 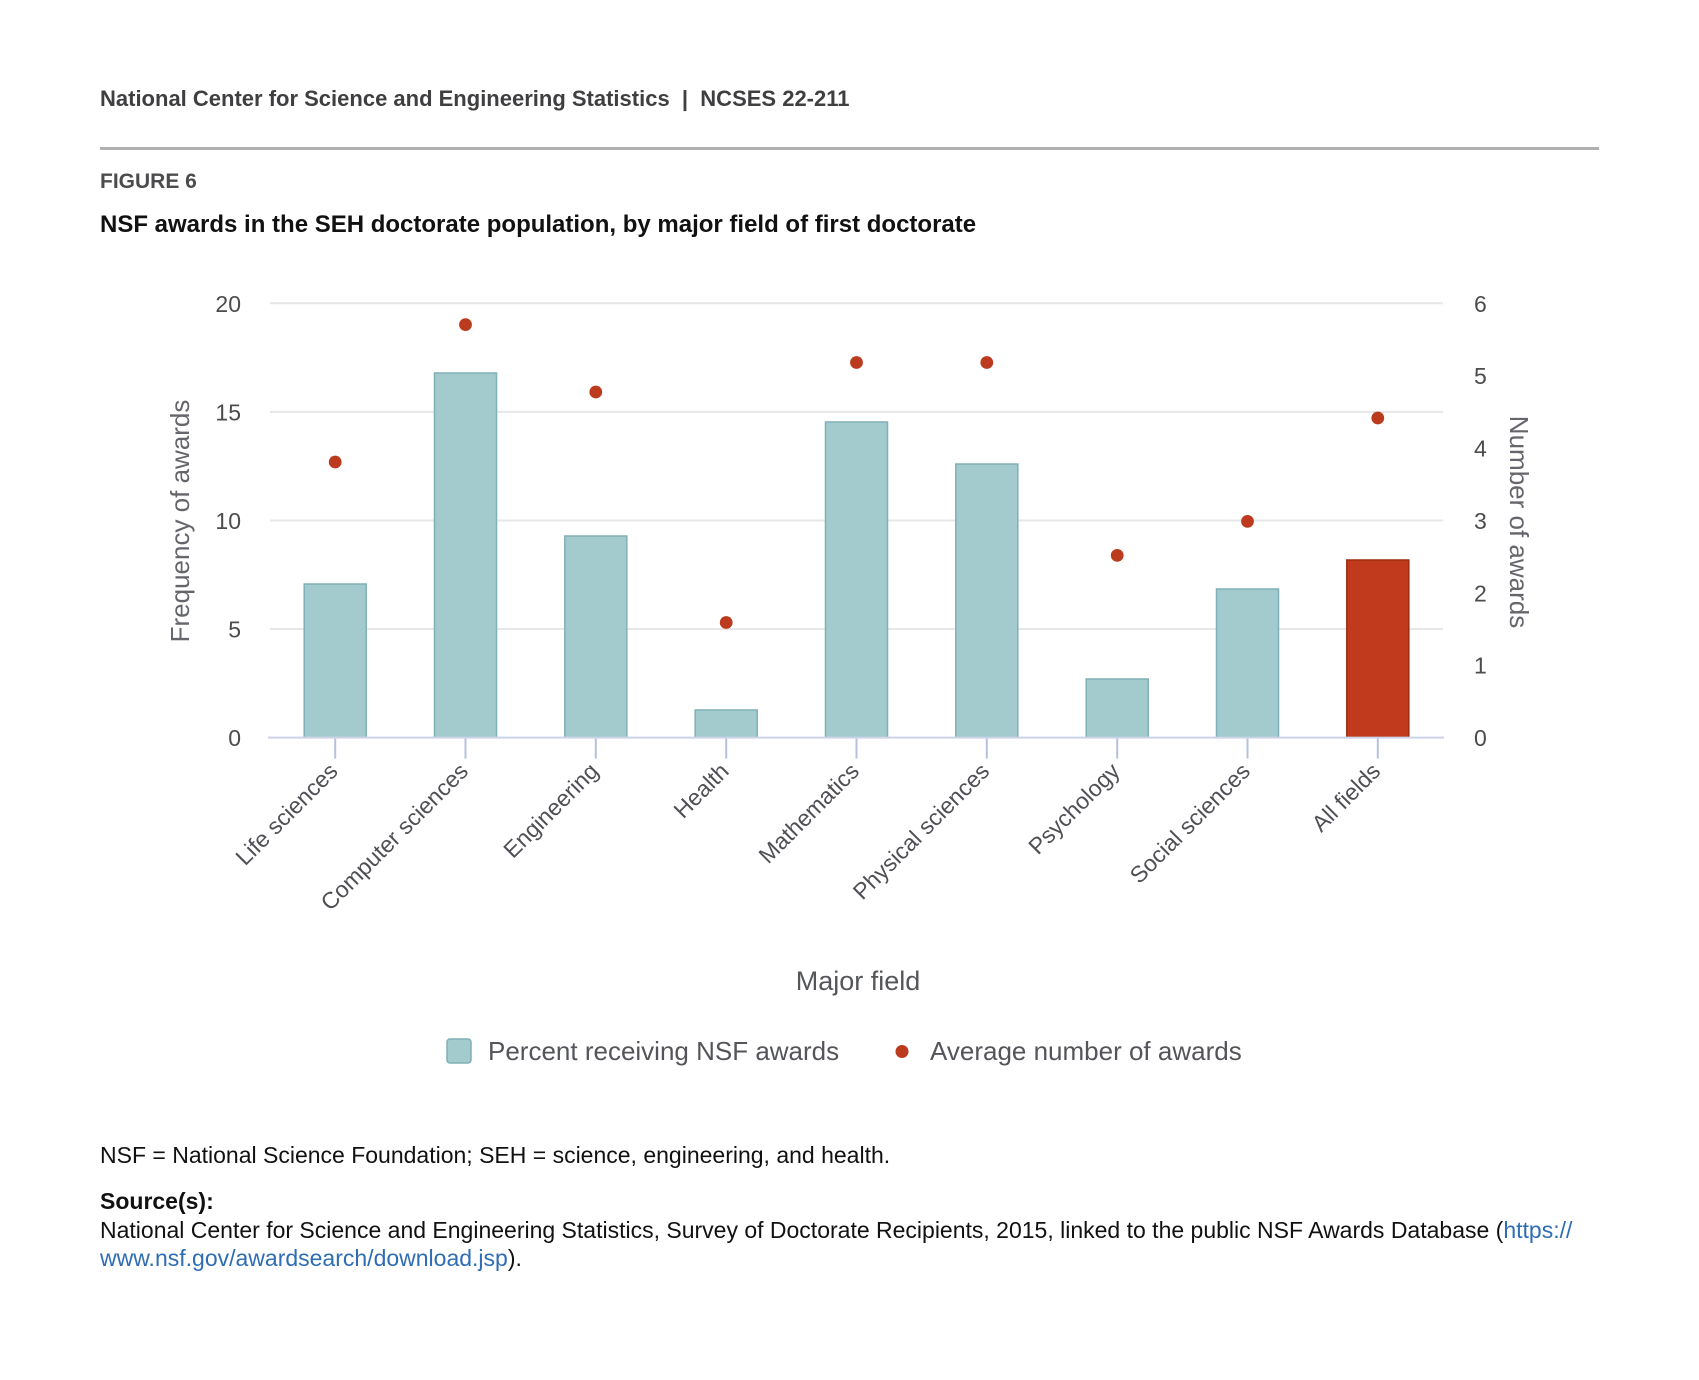 What do you see at coordinates (1480, 449) in the screenshot?
I see `svg-text: 4` at bounding box center [1480, 449].